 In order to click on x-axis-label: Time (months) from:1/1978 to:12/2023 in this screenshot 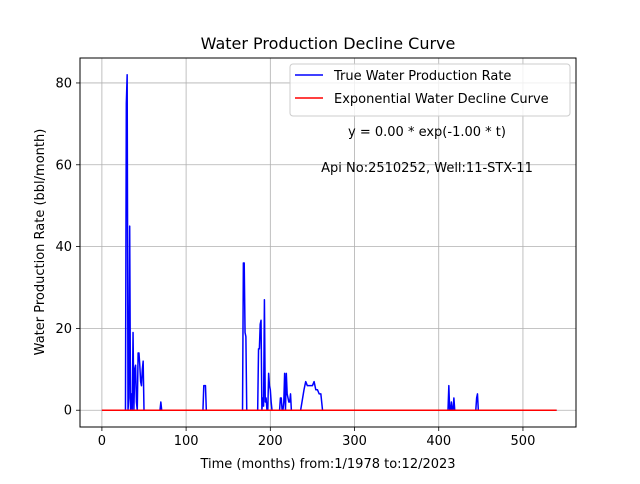, I will do `click(327, 464)`.